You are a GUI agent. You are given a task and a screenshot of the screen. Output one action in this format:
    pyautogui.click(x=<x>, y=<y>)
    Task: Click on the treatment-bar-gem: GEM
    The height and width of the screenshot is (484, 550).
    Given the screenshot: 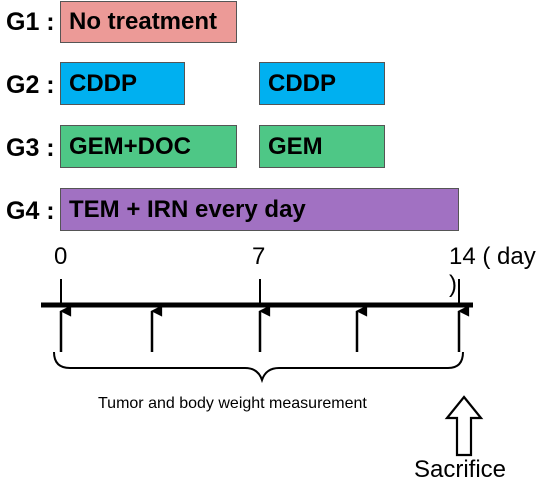 What is the action you would take?
    pyautogui.click(x=322, y=146)
    